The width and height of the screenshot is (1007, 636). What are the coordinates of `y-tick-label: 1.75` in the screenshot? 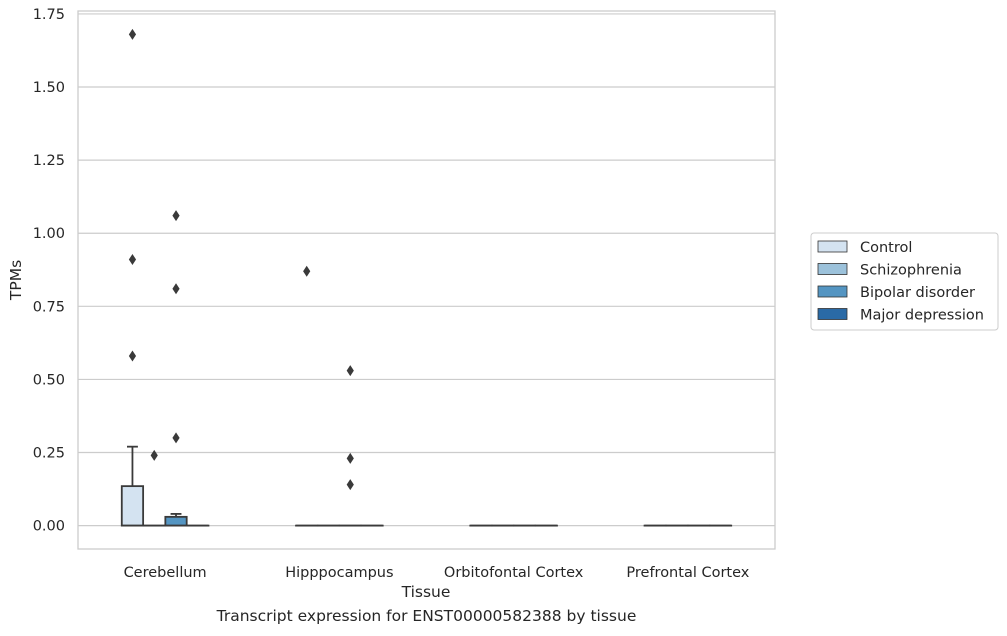 It's located at (49, 15).